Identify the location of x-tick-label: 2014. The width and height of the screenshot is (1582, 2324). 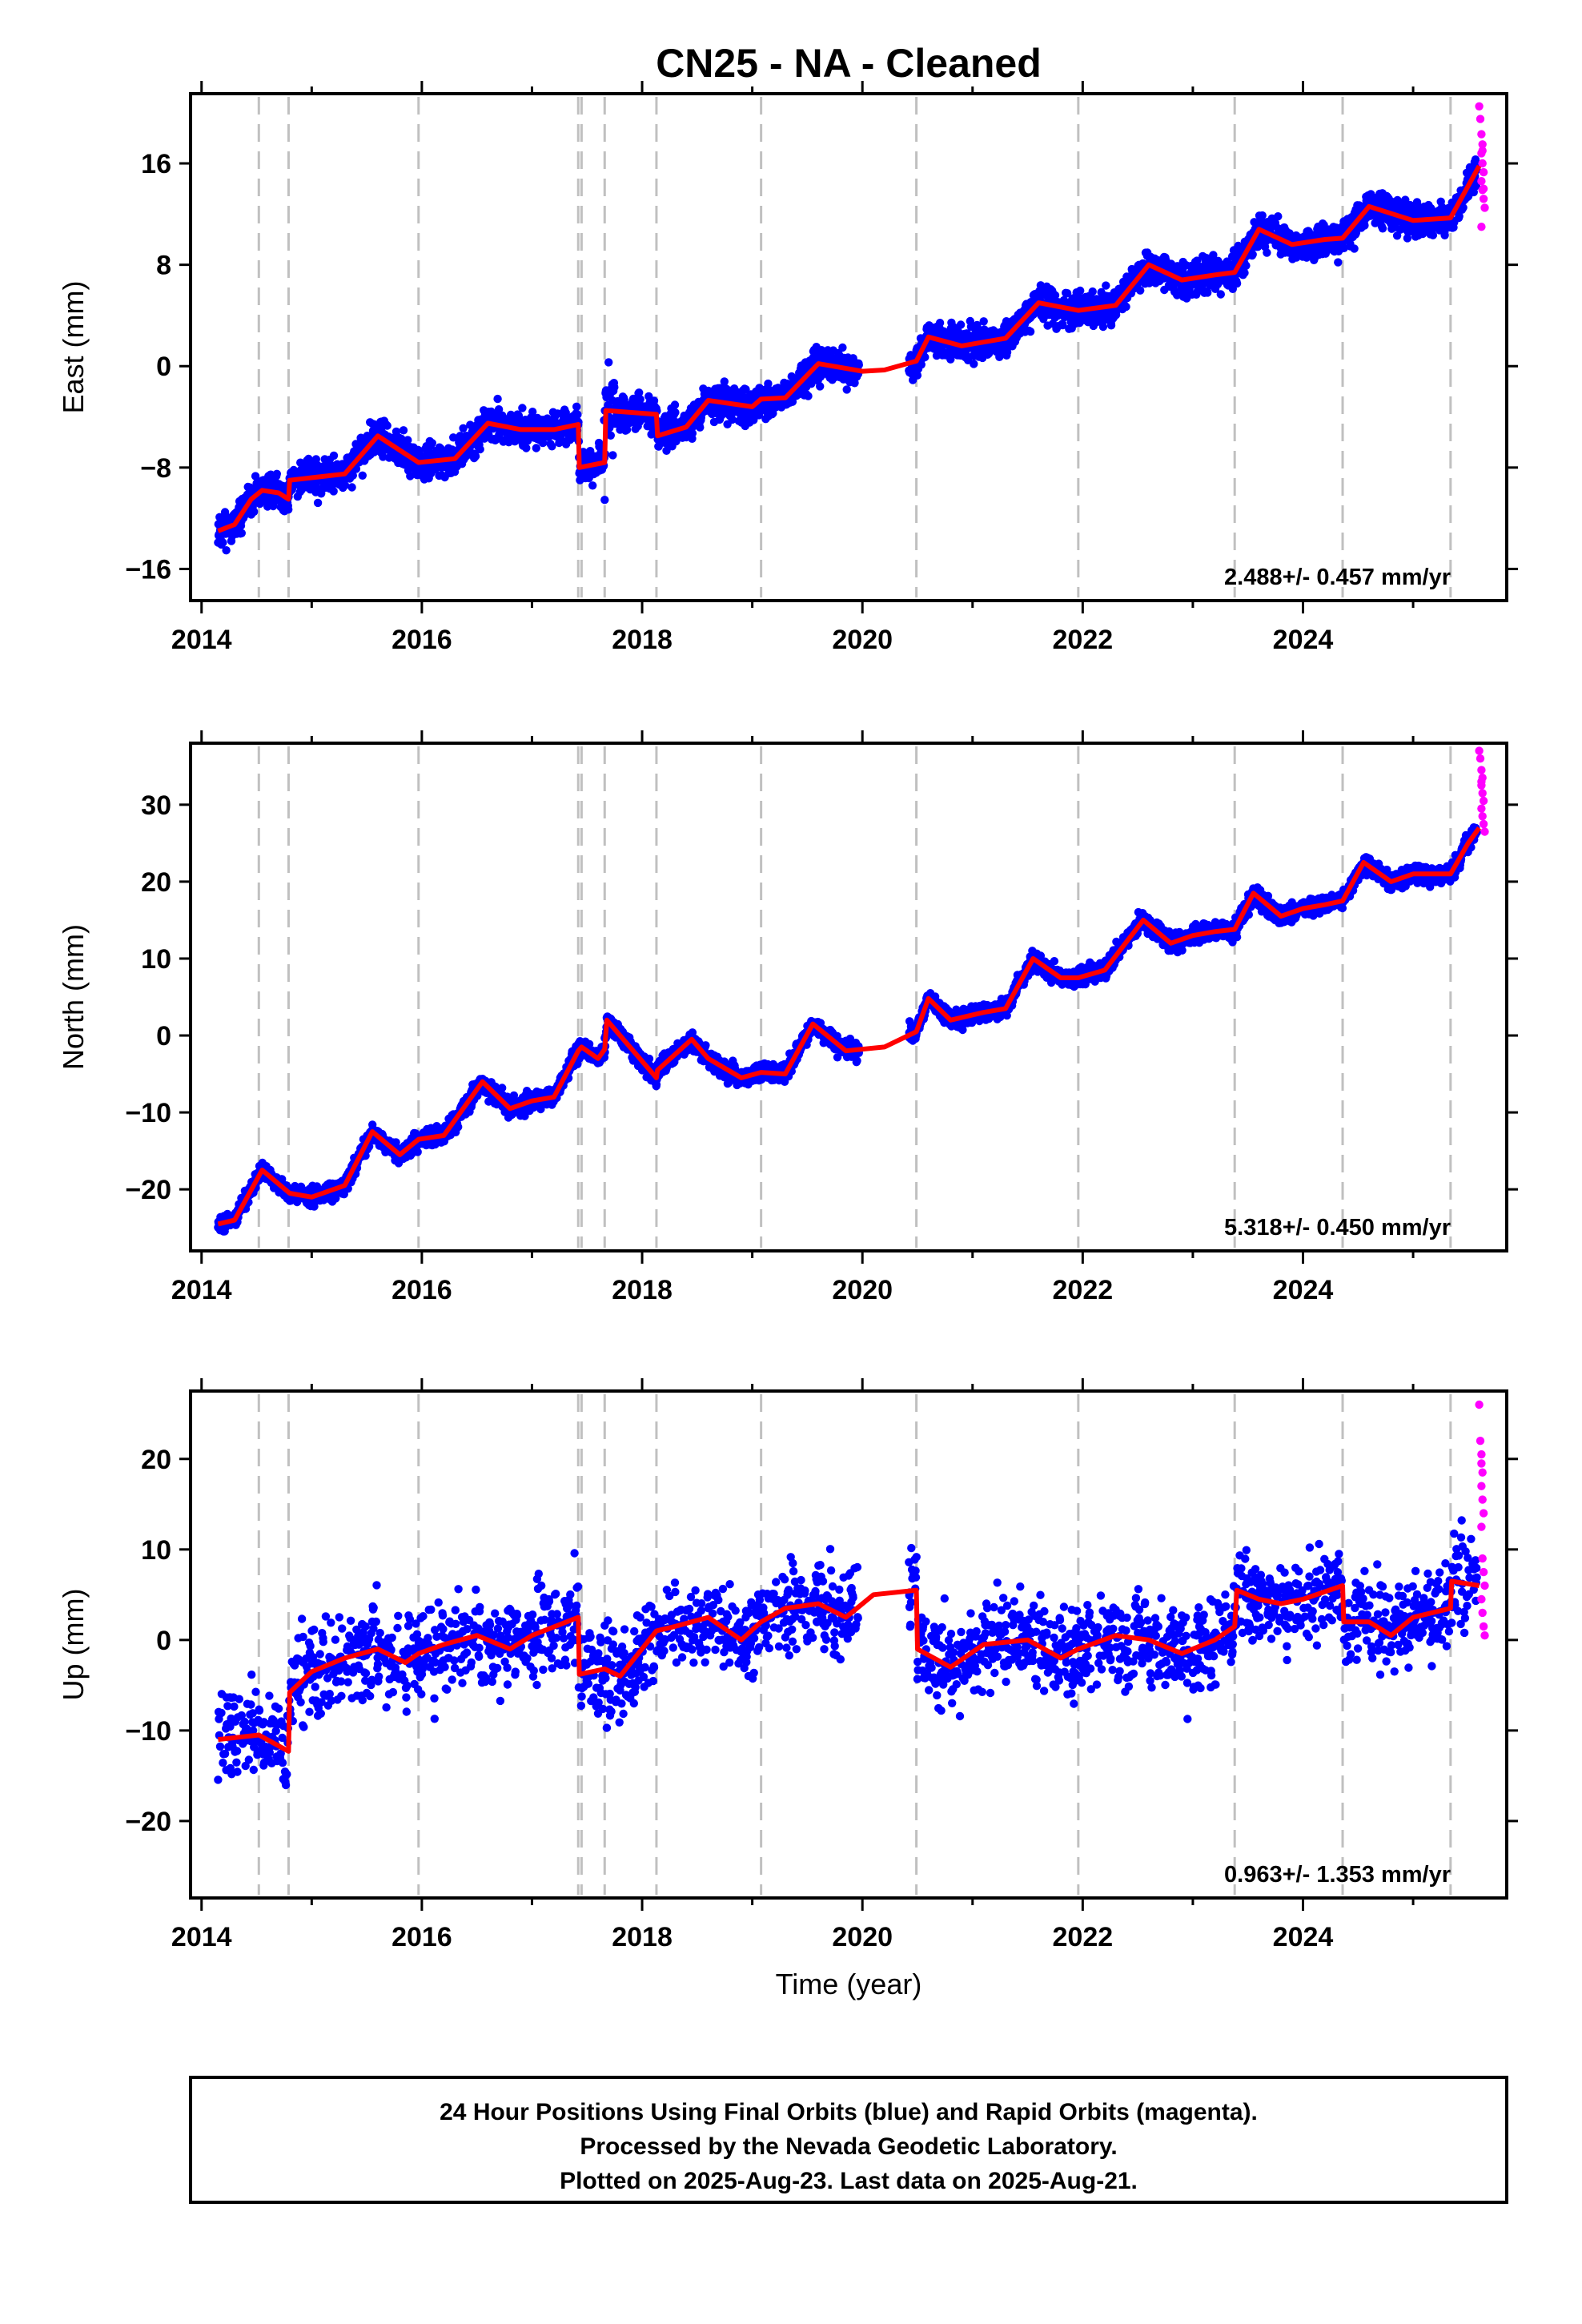
(202, 640).